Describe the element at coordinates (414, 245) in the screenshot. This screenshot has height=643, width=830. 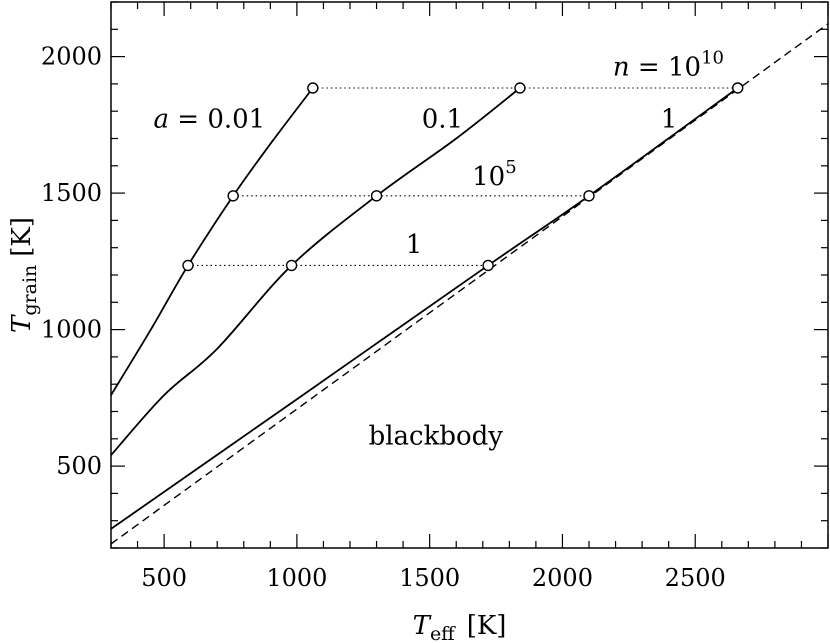
I see `label-n-1: 1` at that location.